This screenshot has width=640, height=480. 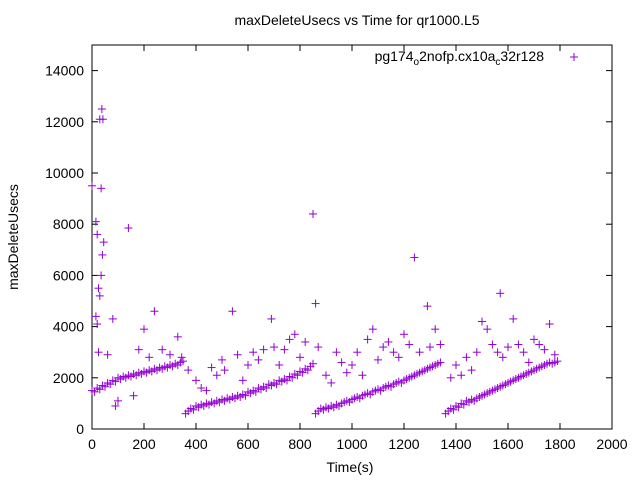 I want to click on chart-title: maxDeleteUsecs vs Time for qr1000.L5, so click(x=356, y=20).